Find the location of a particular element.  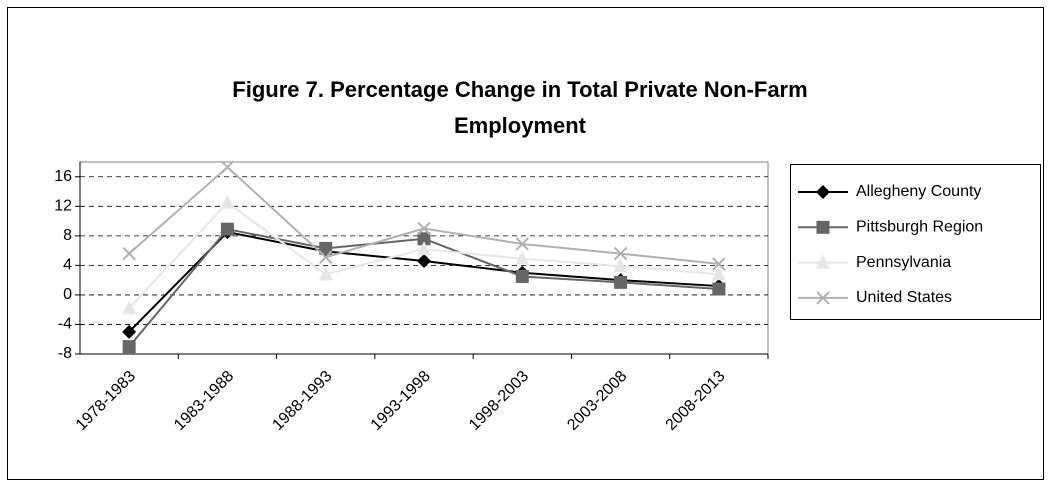

y-tick-label: -4 is located at coordinates (65, 324).